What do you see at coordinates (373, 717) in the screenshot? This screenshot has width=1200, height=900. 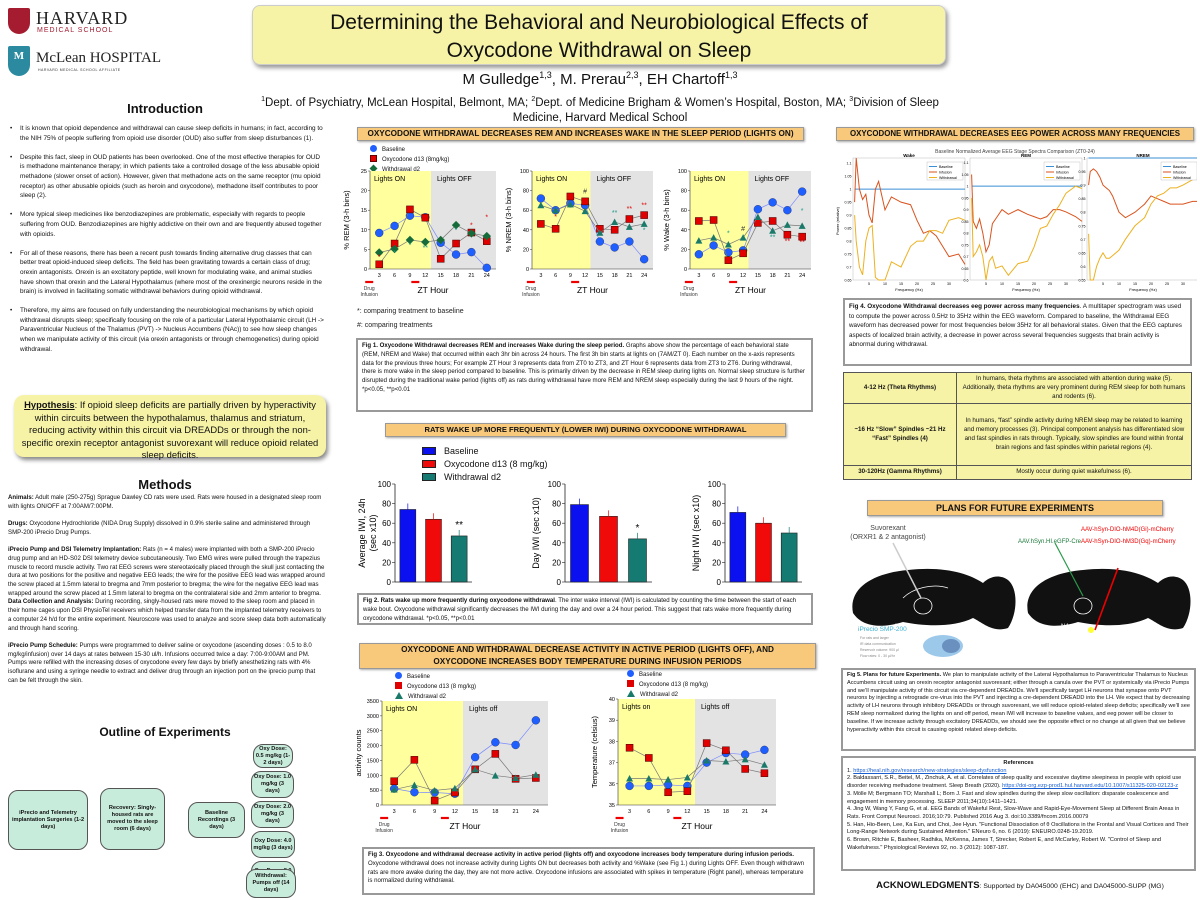 I see `y-tick-label: 3000` at bounding box center [373, 717].